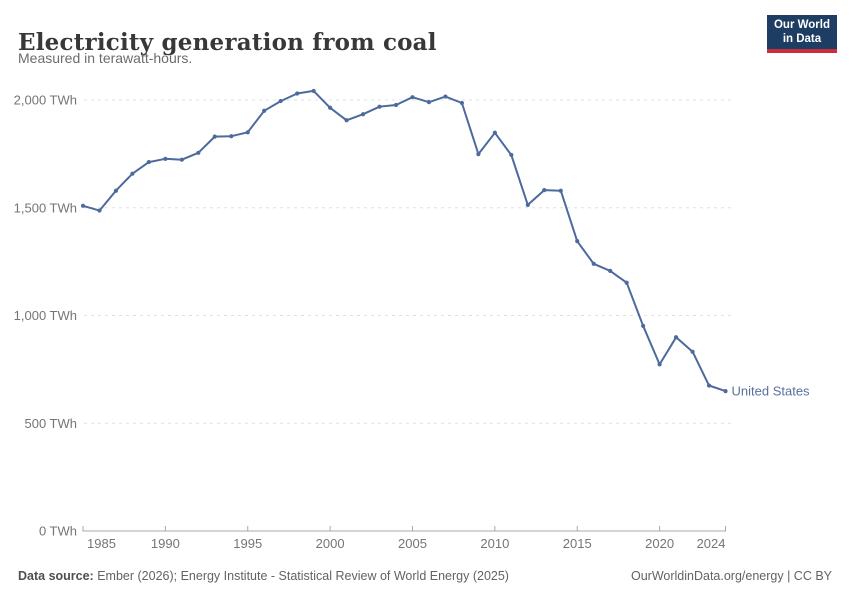 The width and height of the screenshot is (850, 600). I want to click on x-axis-tick-label: 2000, so click(330, 543).